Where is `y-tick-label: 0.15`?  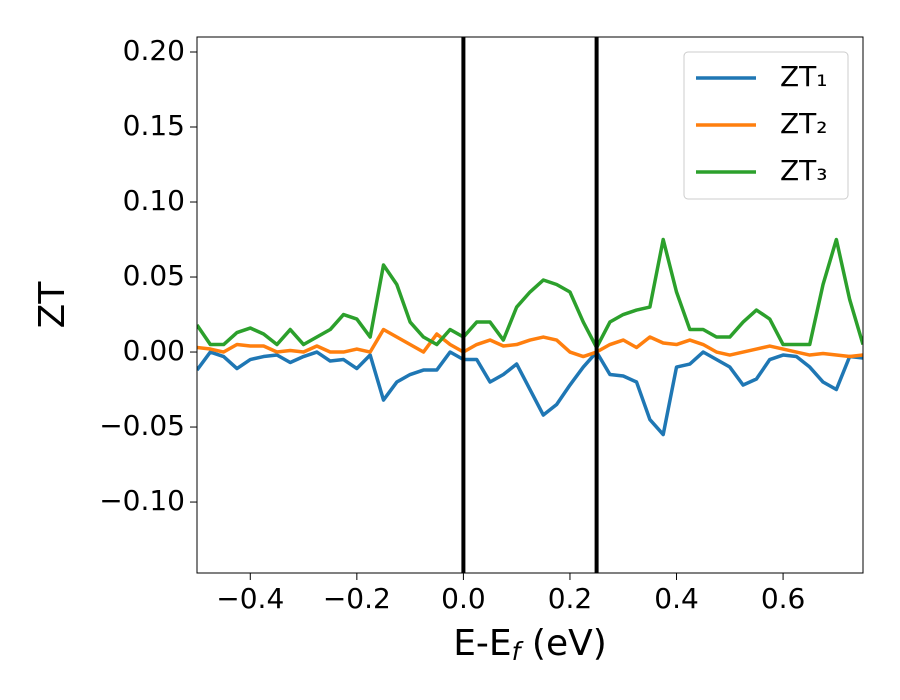
y-tick-label: 0.15 is located at coordinates (154, 125).